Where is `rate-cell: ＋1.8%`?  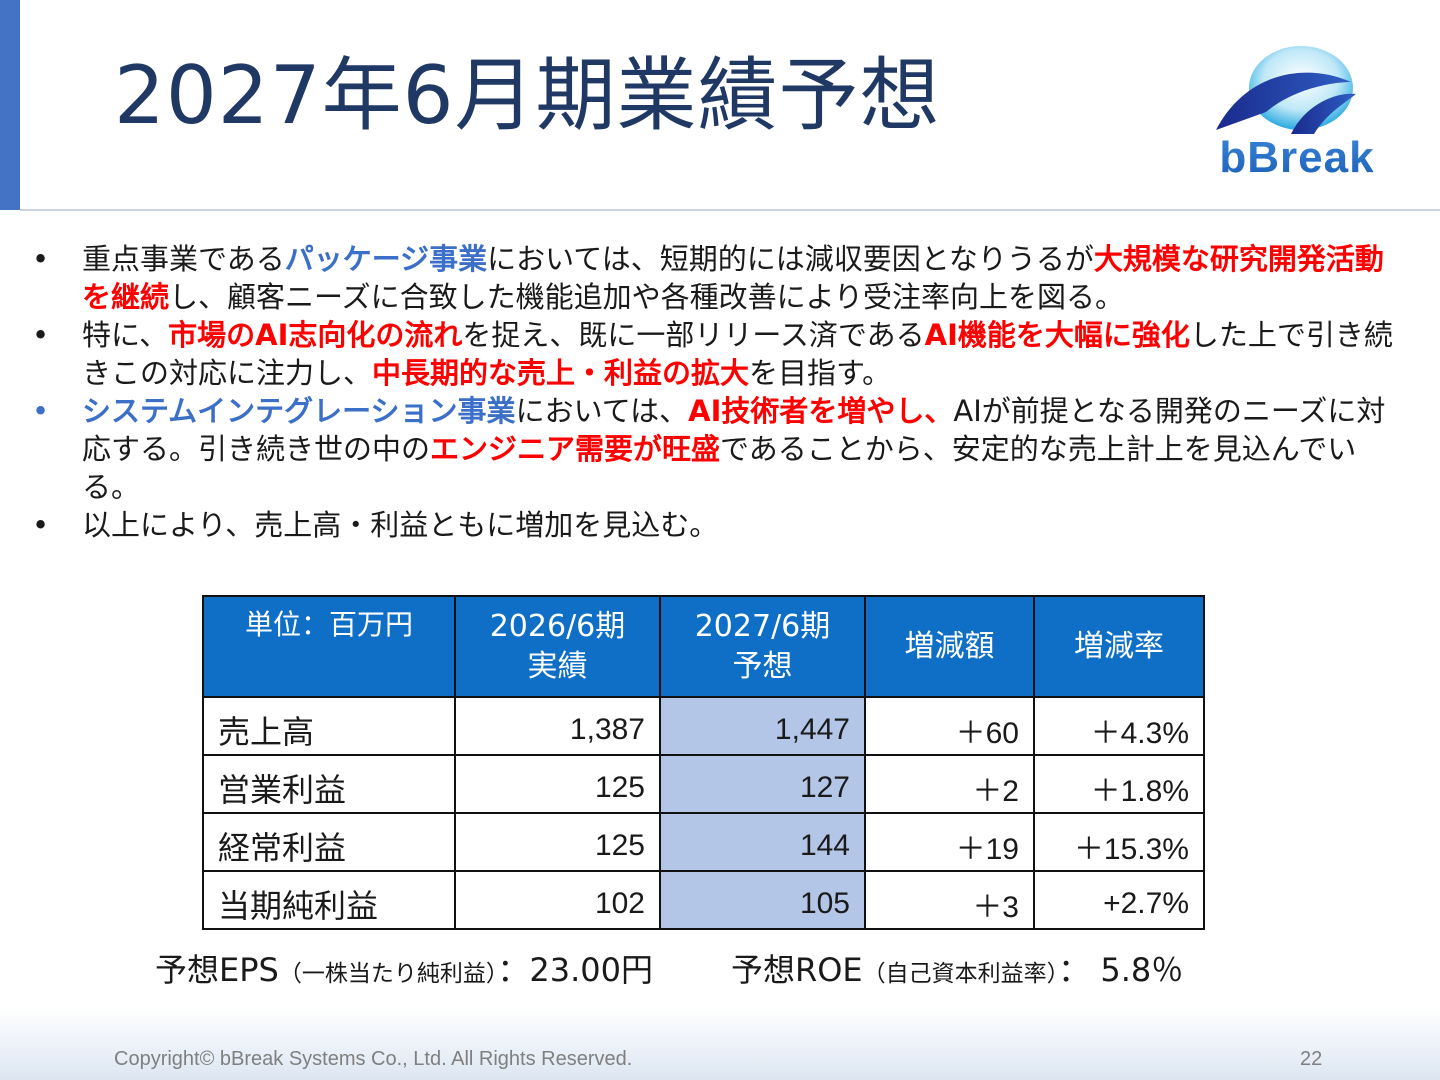
rate-cell: ＋1.8% is located at coordinates (1119, 784).